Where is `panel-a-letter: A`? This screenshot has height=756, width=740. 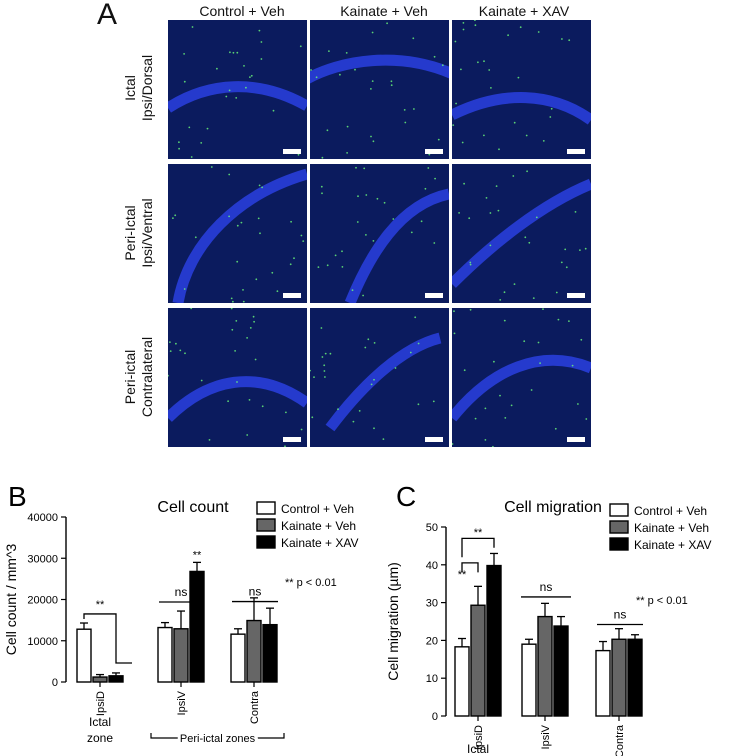 panel-a-letter: A is located at coordinates (107, 15).